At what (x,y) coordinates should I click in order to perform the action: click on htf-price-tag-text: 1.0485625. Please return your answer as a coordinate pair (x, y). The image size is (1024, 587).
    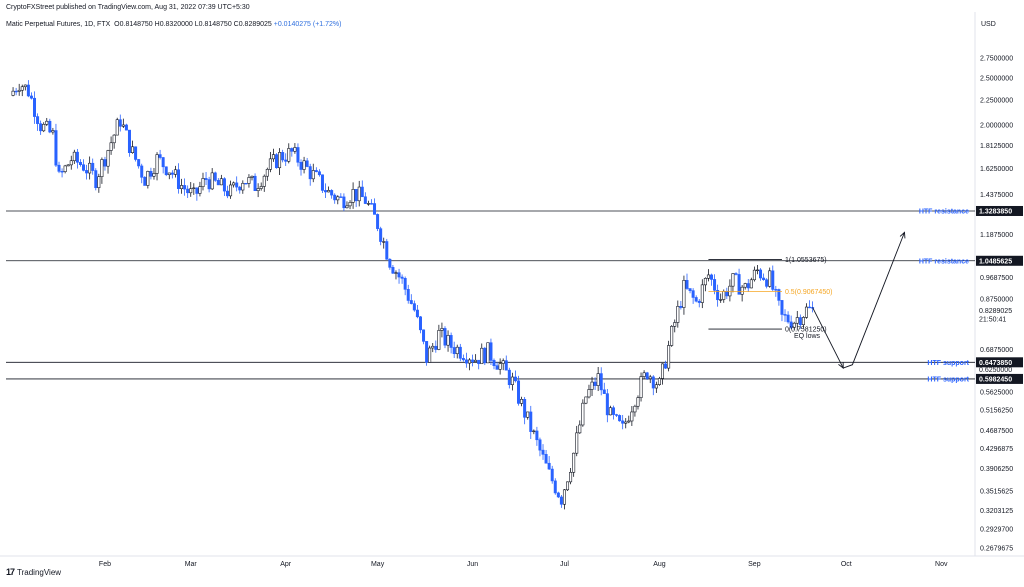
    Looking at the image, I should click on (995, 261).